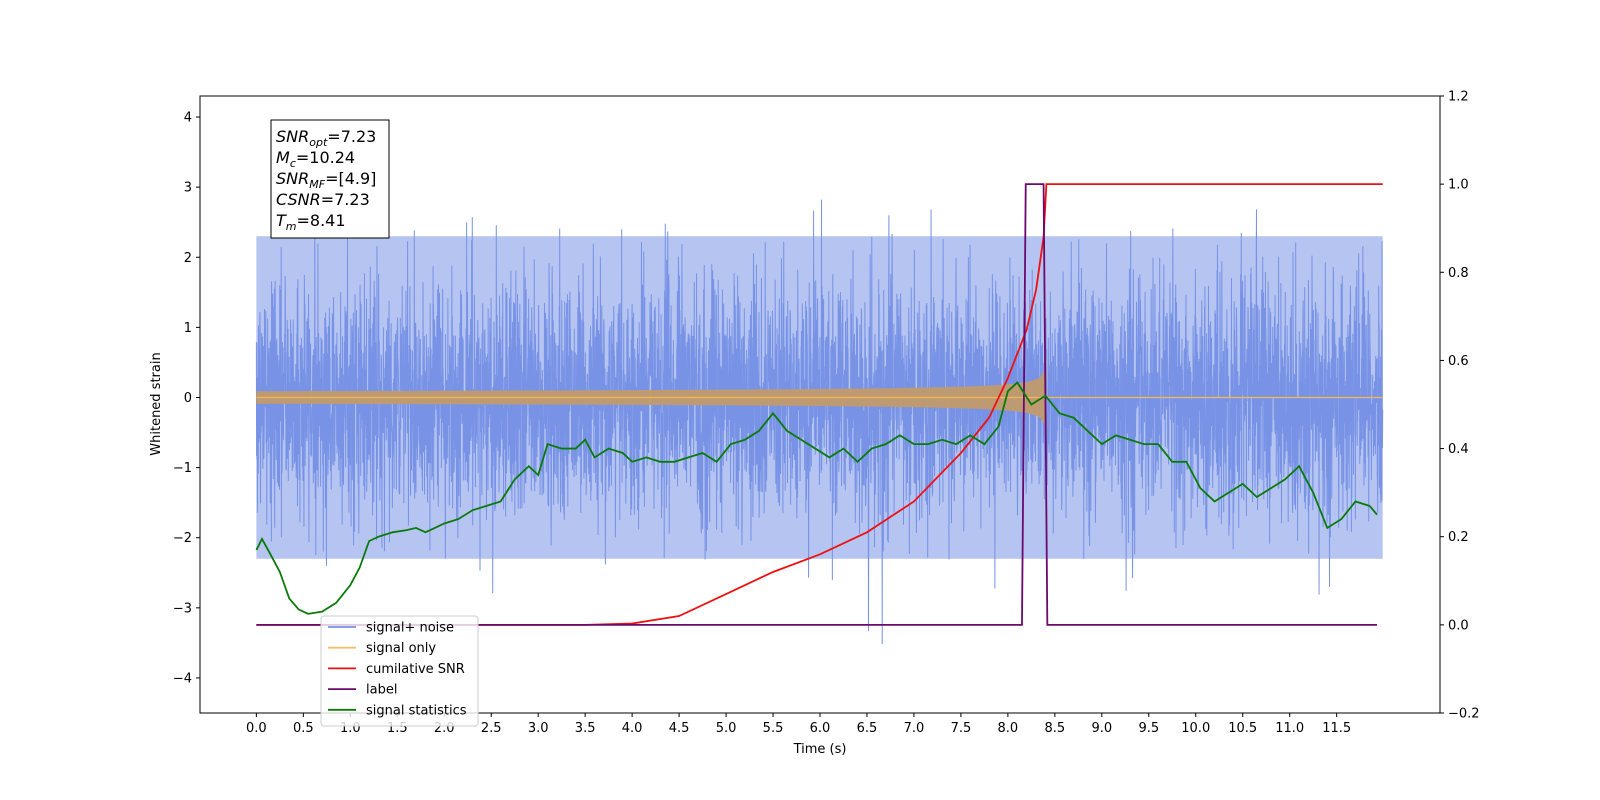 The width and height of the screenshot is (1600, 800). Describe the element at coordinates (1242, 728) in the screenshot. I see `x-tick-label: 10.5` at that location.